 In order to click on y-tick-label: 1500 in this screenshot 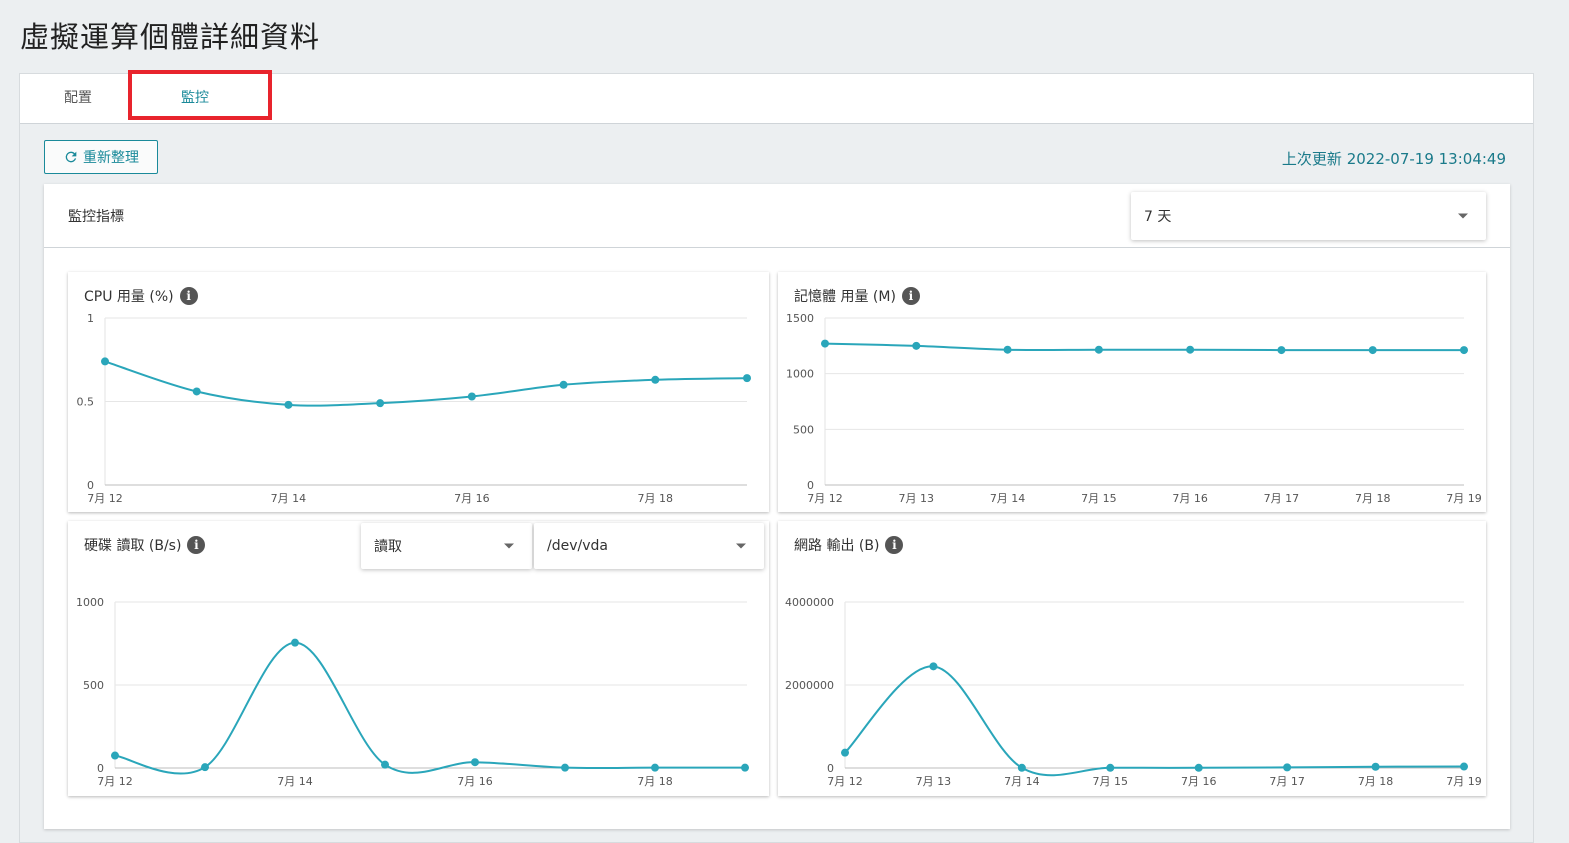, I will do `click(800, 318)`.